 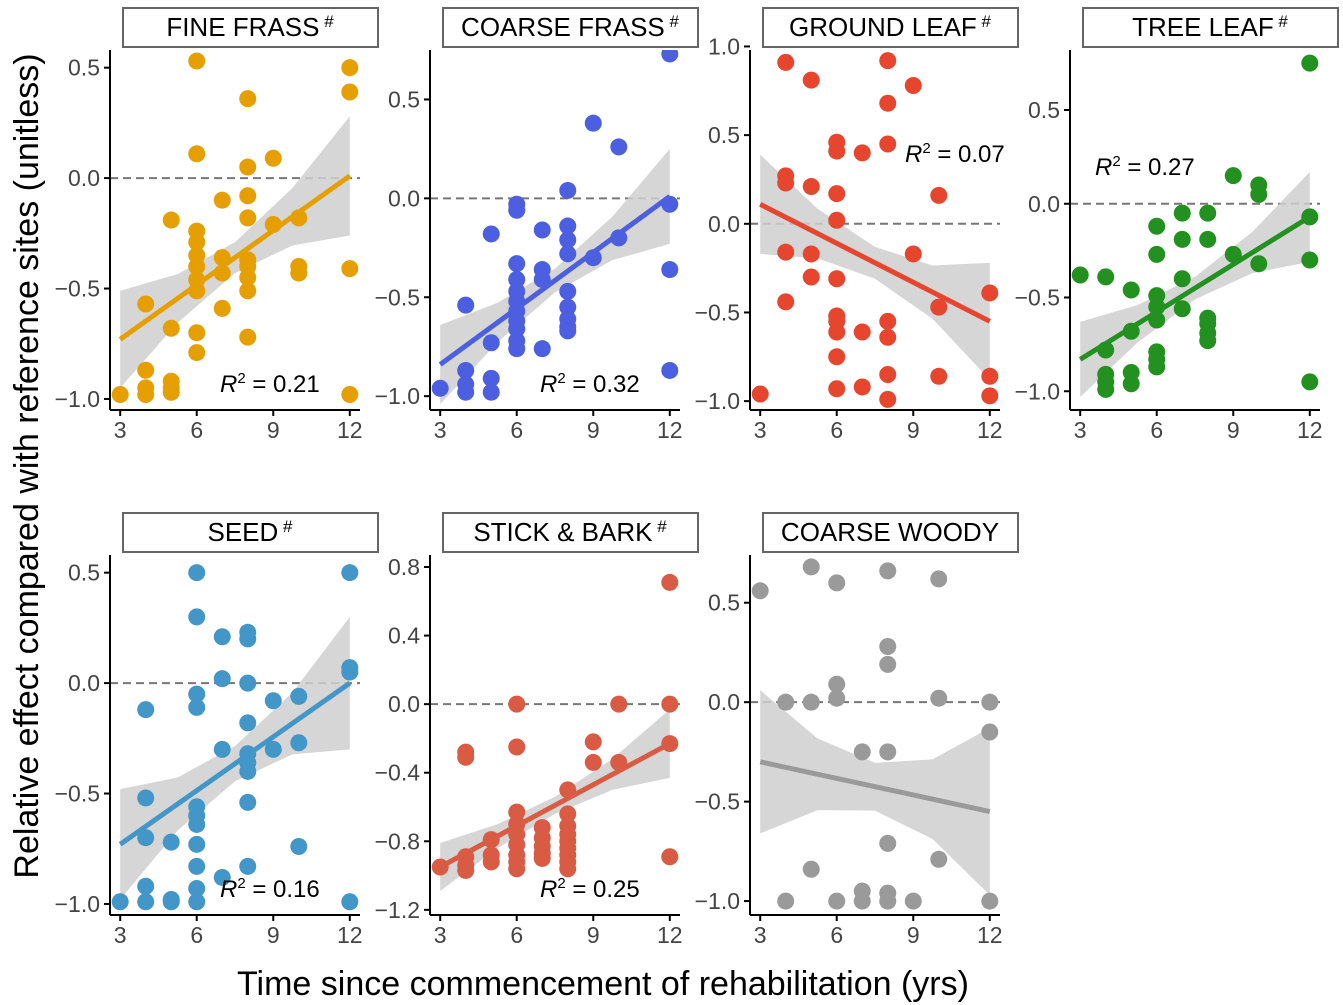 What do you see at coordinates (270, 384) in the screenshot?
I see `r-squared-label: R2 = 0.21` at bounding box center [270, 384].